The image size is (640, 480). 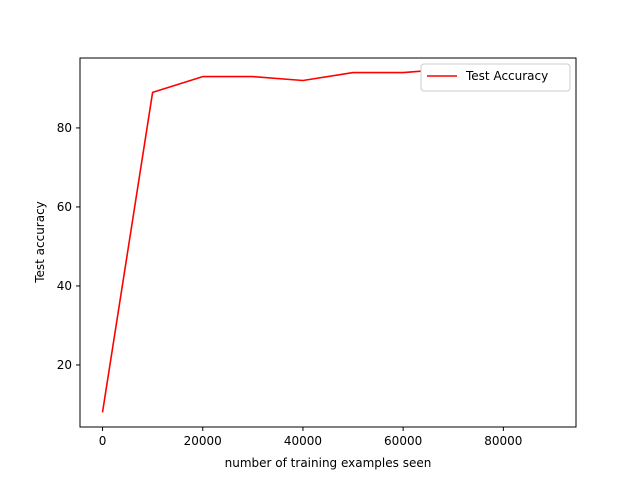 I want to click on y-tick-label: 20, so click(x=64, y=365).